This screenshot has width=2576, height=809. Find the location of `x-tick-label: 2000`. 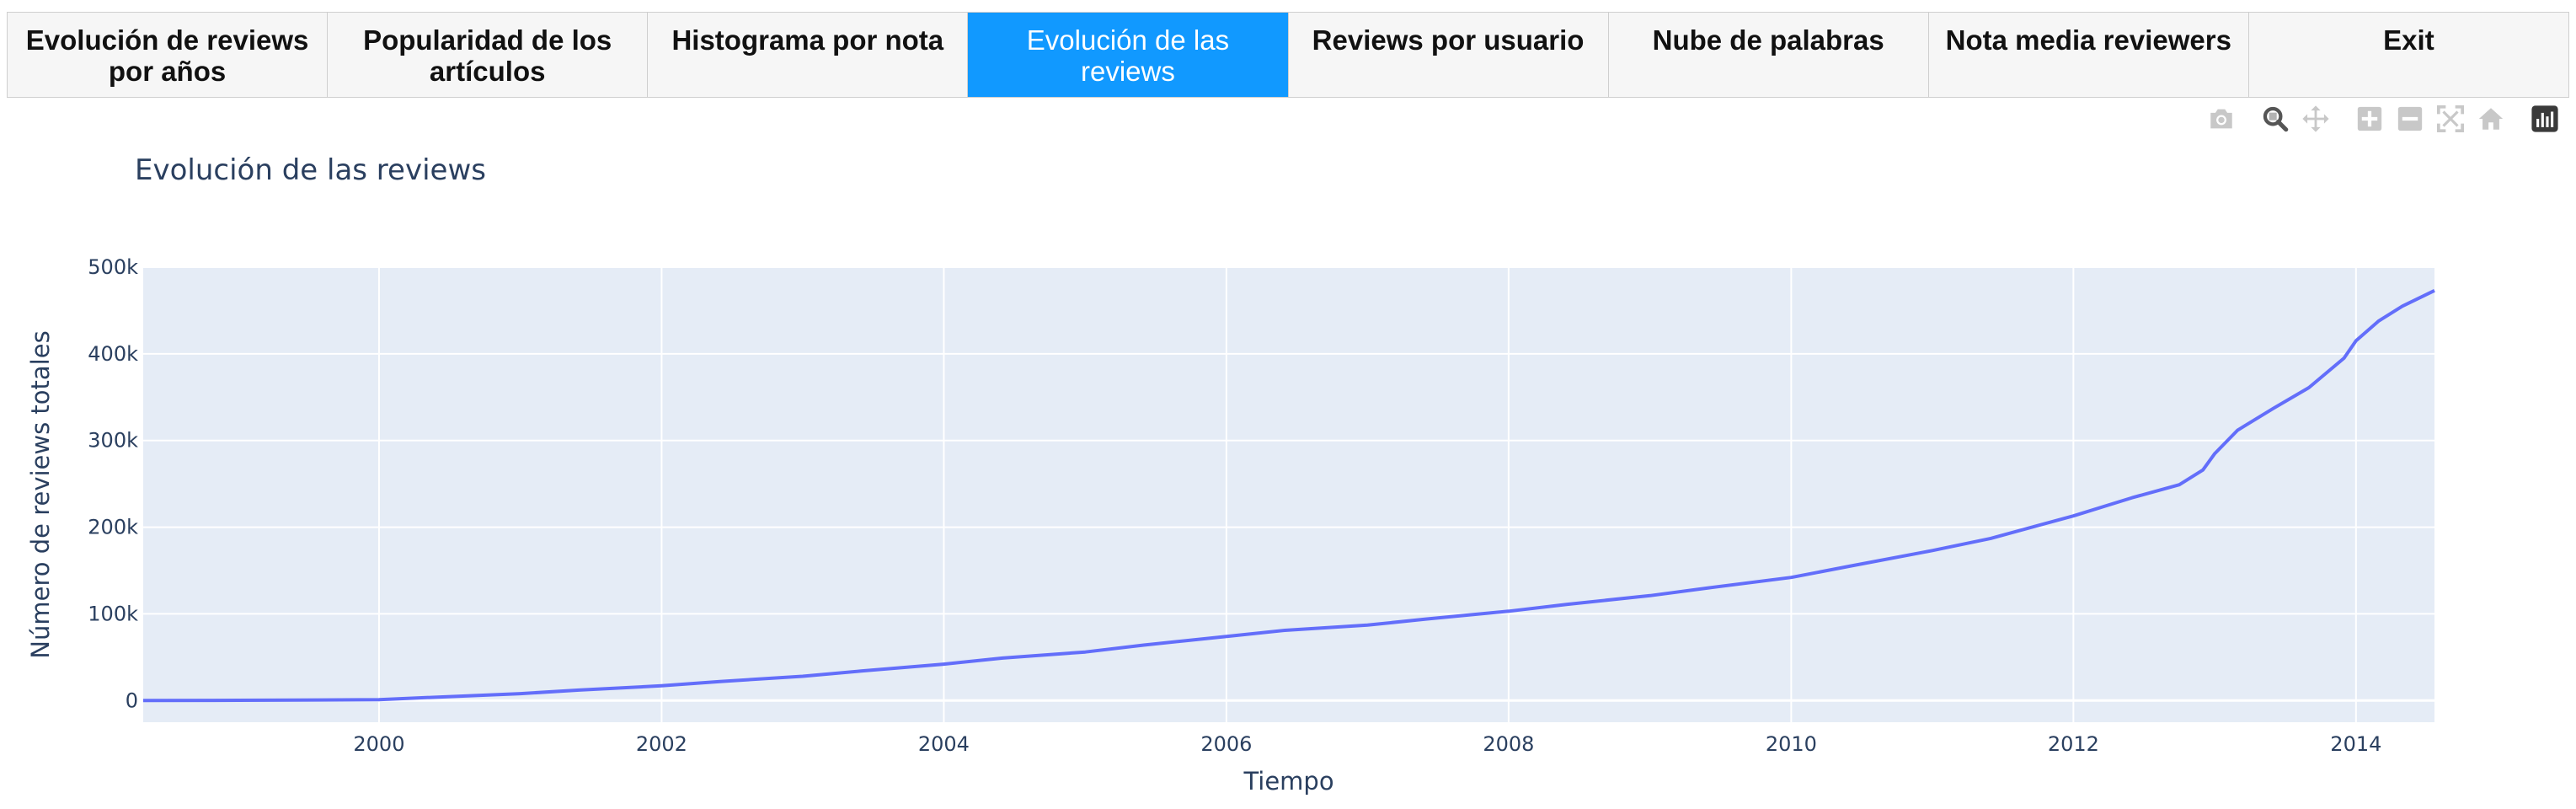

x-tick-label: 2000 is located at coordinates (378, 744).